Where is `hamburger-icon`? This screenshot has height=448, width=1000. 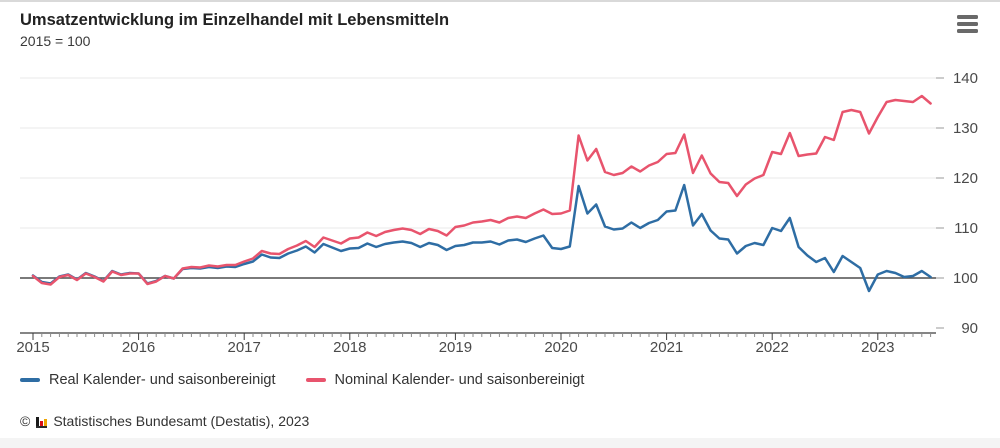 hamburger-icon is located at coordinates (968, 24).